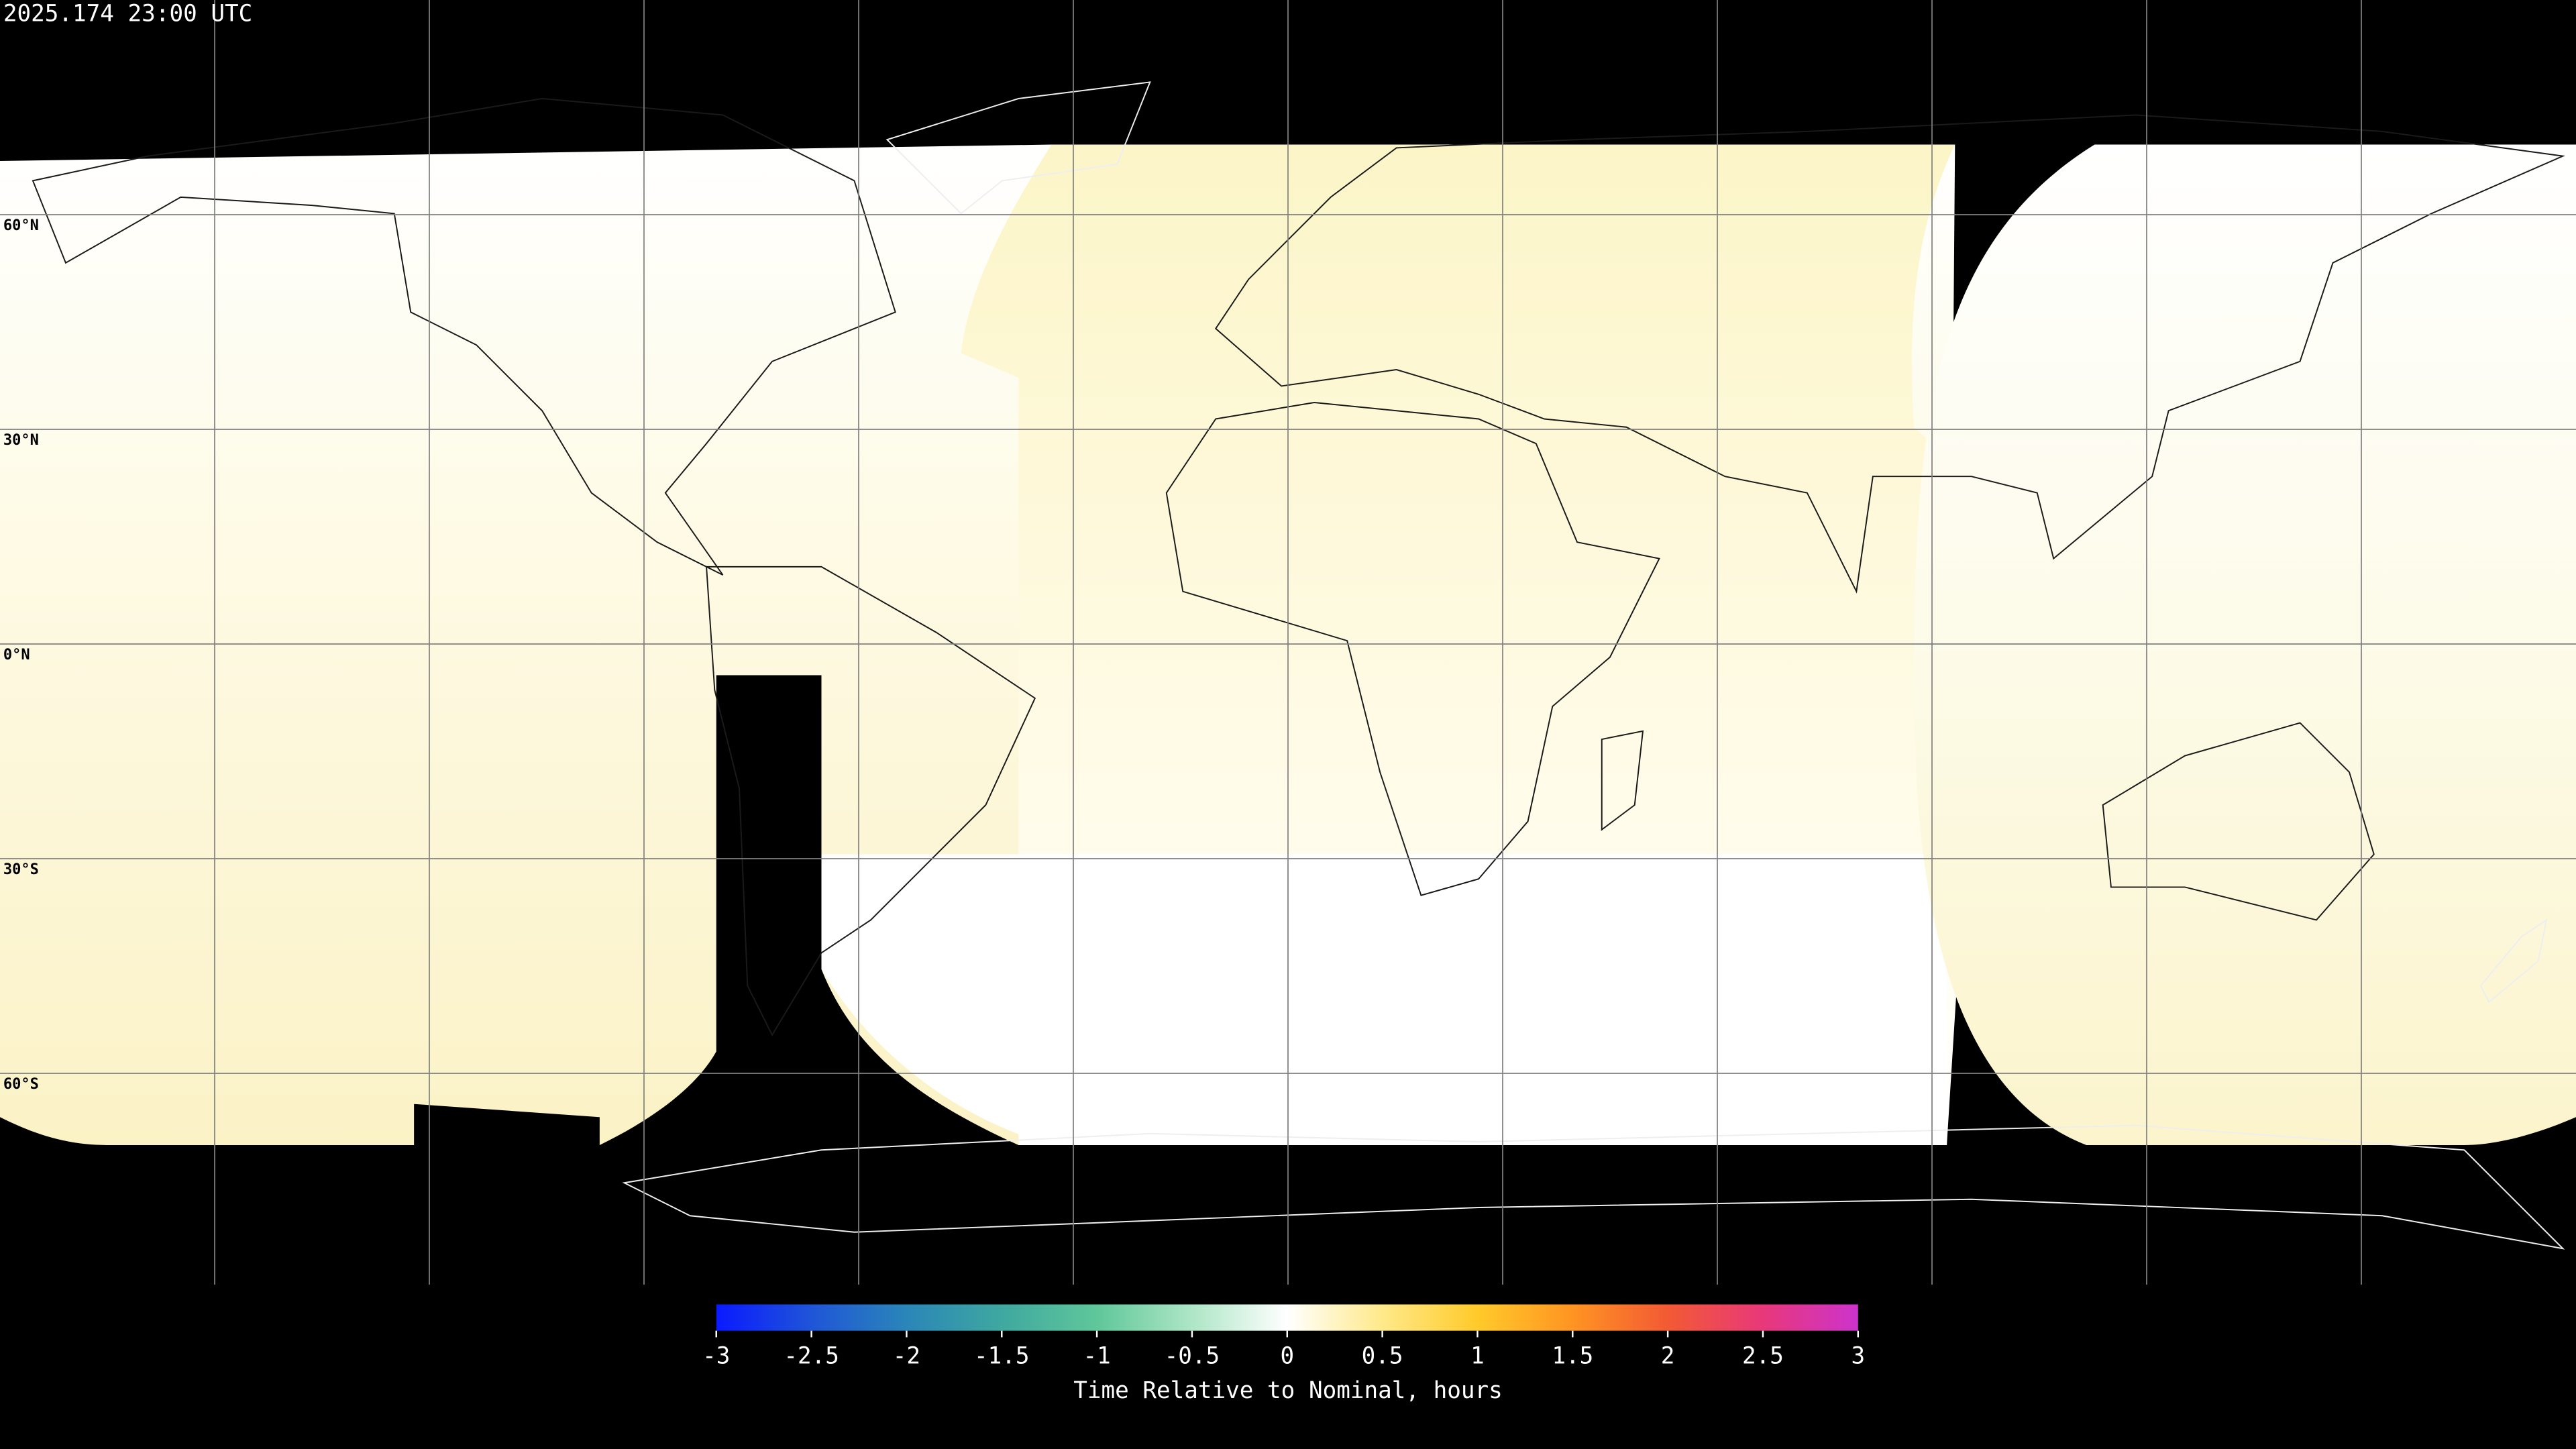 This screenshot has height=1449, width=2576. What do you see at coordinates (811, 1355) in the screenshot?
I see `colorbar-tick-label: -2.5` at bounding box center [811, 1355].